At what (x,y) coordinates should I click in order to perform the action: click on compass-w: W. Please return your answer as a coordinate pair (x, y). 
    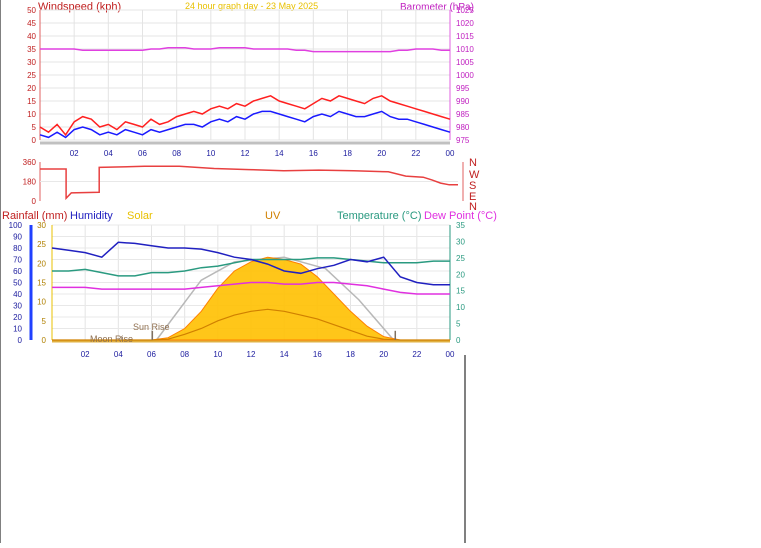
    Looking at the image, I should click on (474, 175).